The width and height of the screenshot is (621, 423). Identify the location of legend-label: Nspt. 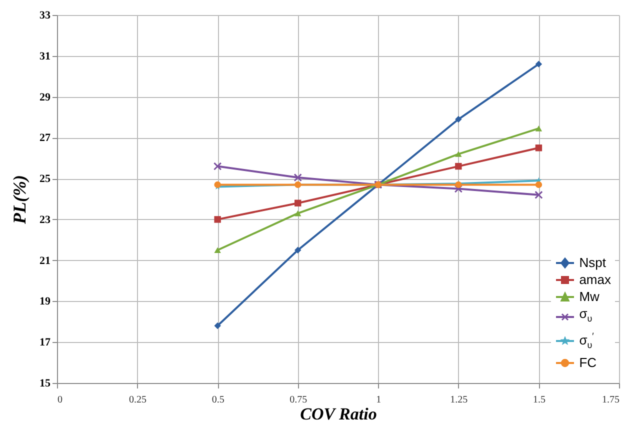
(592, 263).